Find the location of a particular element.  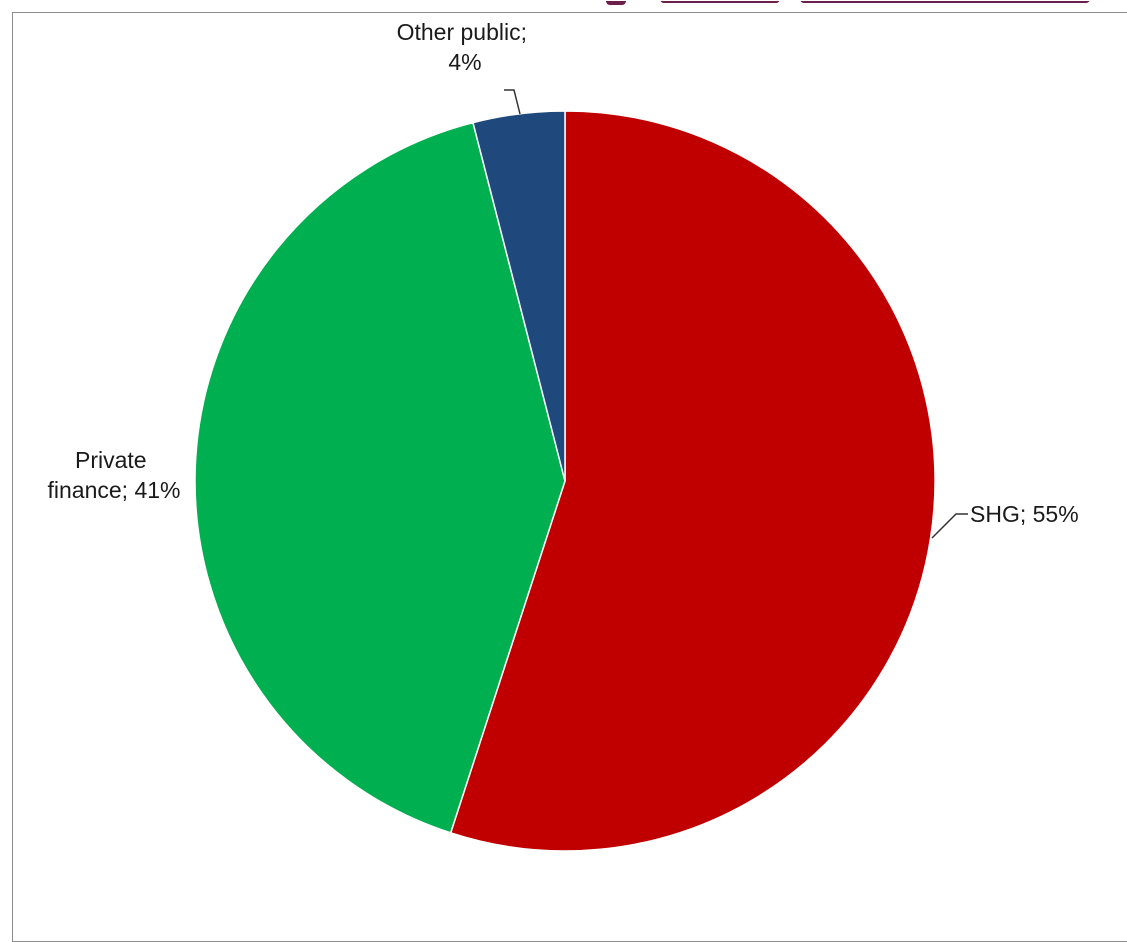

data-label-shg: SHG; 55% is located at coordinates (1024, 514).